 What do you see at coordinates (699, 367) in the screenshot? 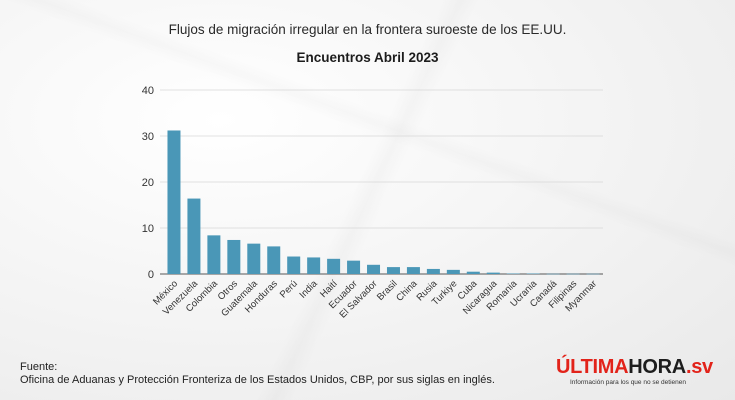
I see `brand-name-suffix: .sv` at bounding box center [699, 367].